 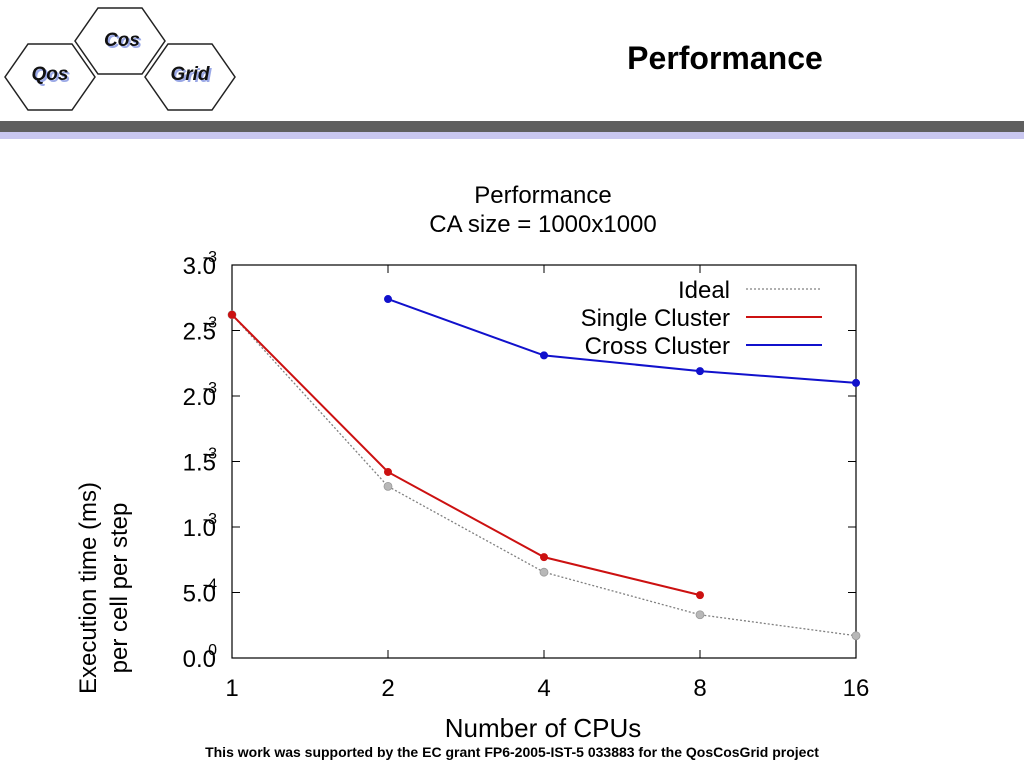 I want to click on y-tick-label: 3.0, so click(x=199, y=266).